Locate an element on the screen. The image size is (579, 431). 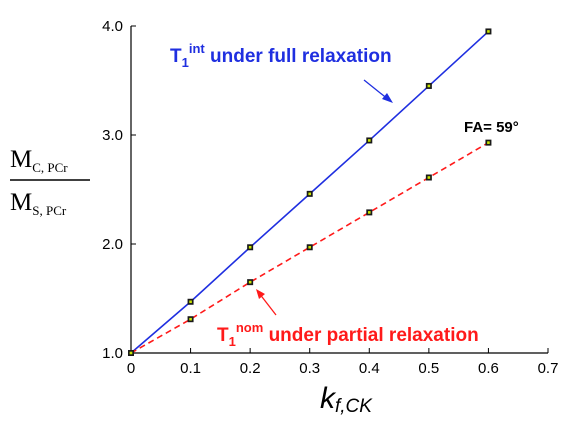
x-tick-label: 0.7 is located at coordinates (548, 368).